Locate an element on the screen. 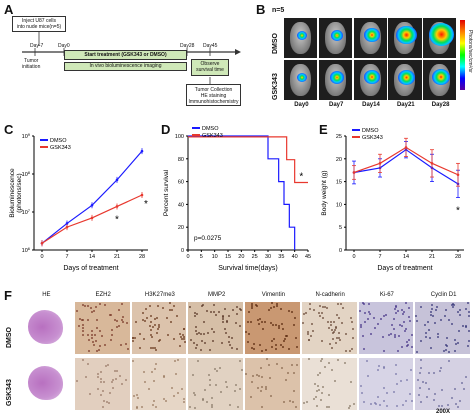  x-tick-label: 14 is located at coordinates (406, 257).